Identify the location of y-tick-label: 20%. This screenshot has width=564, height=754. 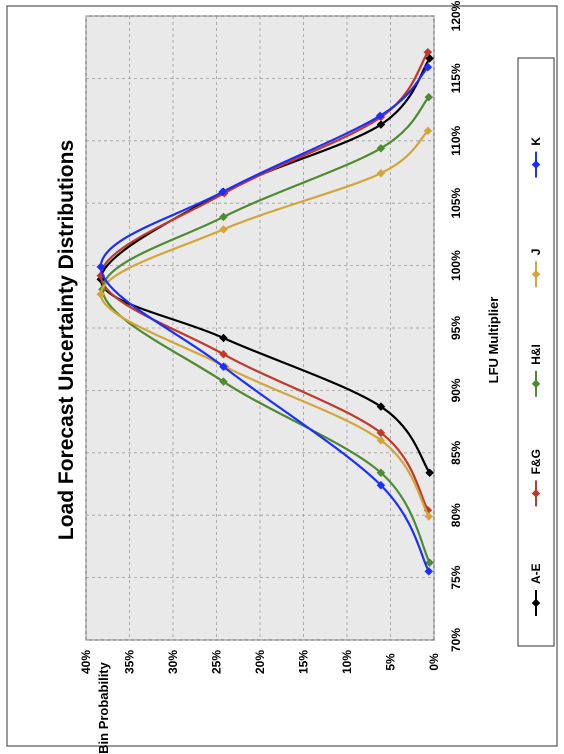
(260, 662).